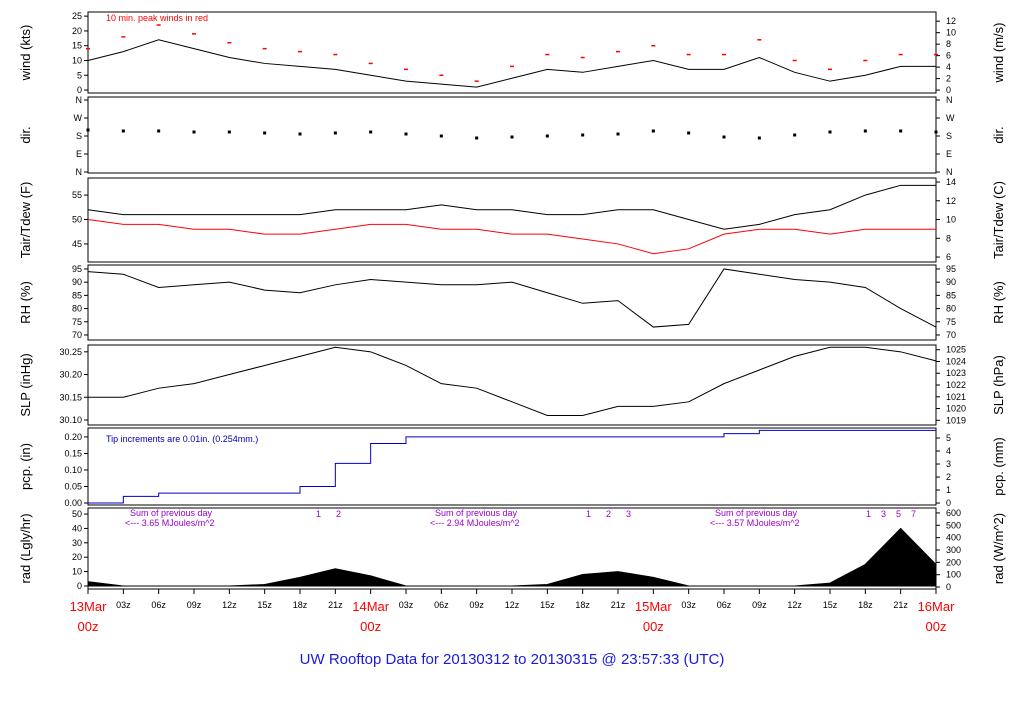 This screenshot has height=705, width=1024. Describe the element at coordinates (956, 397) in the screenshot. I see `y2-tick-label: 1021` at that location.